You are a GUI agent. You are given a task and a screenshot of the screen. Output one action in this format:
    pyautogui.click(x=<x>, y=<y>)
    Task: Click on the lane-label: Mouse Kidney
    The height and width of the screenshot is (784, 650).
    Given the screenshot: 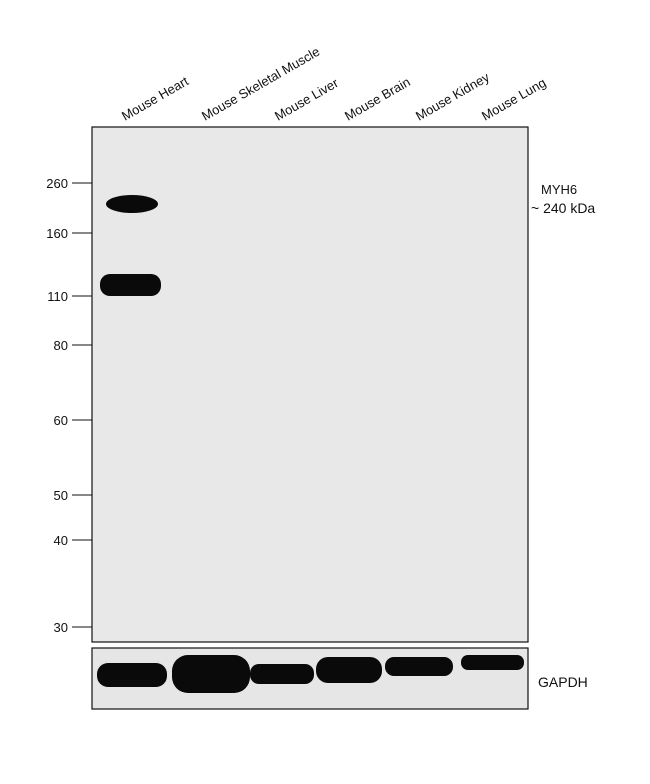 What is the action you would take?
    pyautogui.click(x=452, y=96)
    